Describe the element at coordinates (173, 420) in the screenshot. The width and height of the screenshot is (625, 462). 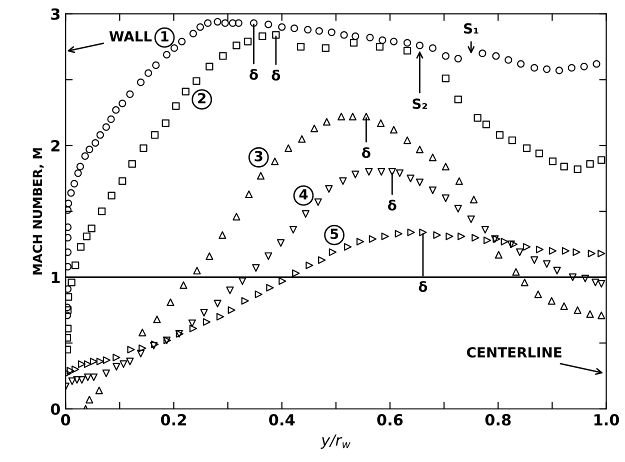
I see `x-tick-label: 0.2` at that location.